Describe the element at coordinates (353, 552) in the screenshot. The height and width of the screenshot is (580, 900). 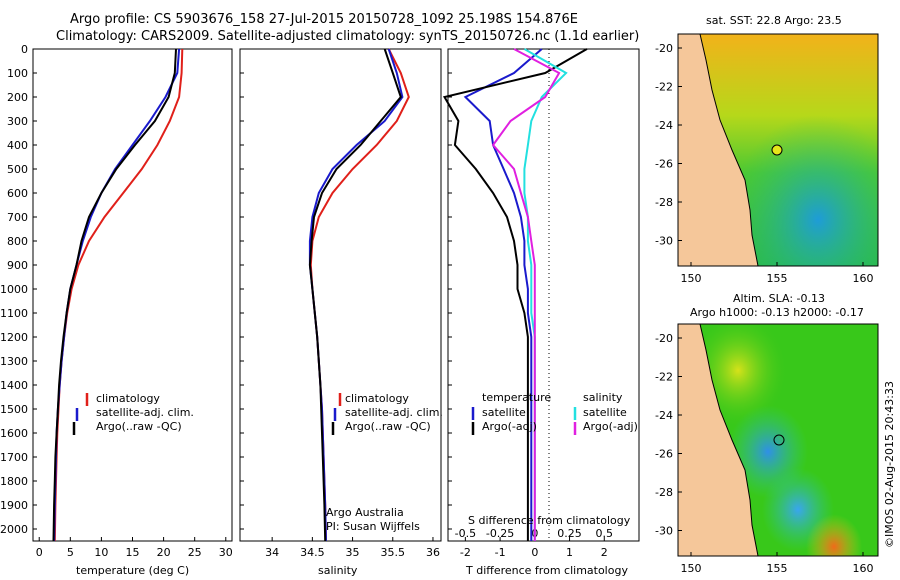
I see `x-tick-label: 35` at that location.